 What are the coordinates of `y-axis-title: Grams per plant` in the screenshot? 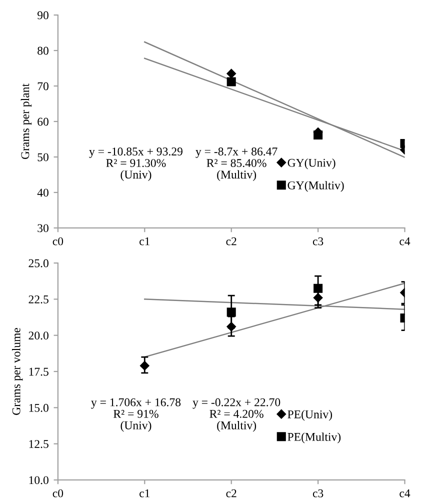 It's located at (26, 122).